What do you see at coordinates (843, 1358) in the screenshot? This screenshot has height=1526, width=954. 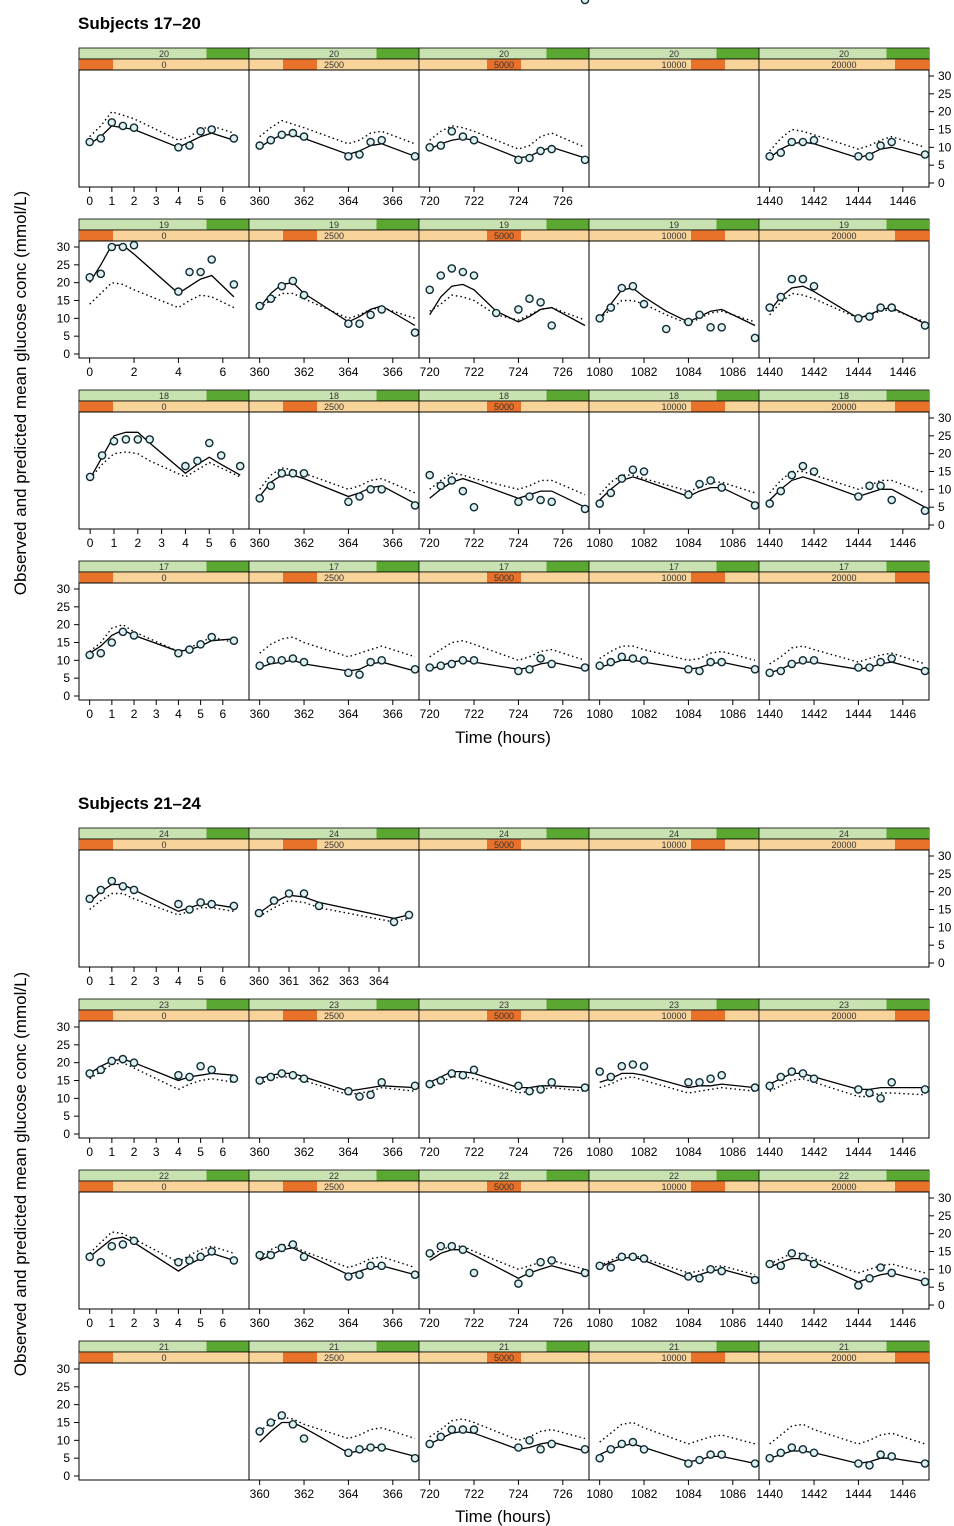 I see `strip-dose-label: 20000` at bounding box center [843, 1358].